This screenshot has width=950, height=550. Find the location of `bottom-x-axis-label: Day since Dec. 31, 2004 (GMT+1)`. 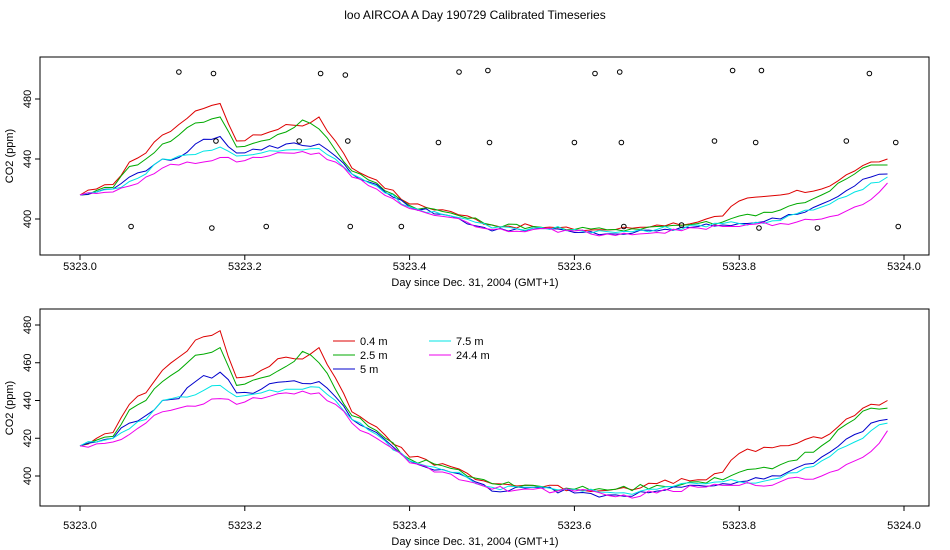

bottom-x-axis-label: Day since Dec. 31, 2004 (GMT+1) is located at coordinates (474, 542).